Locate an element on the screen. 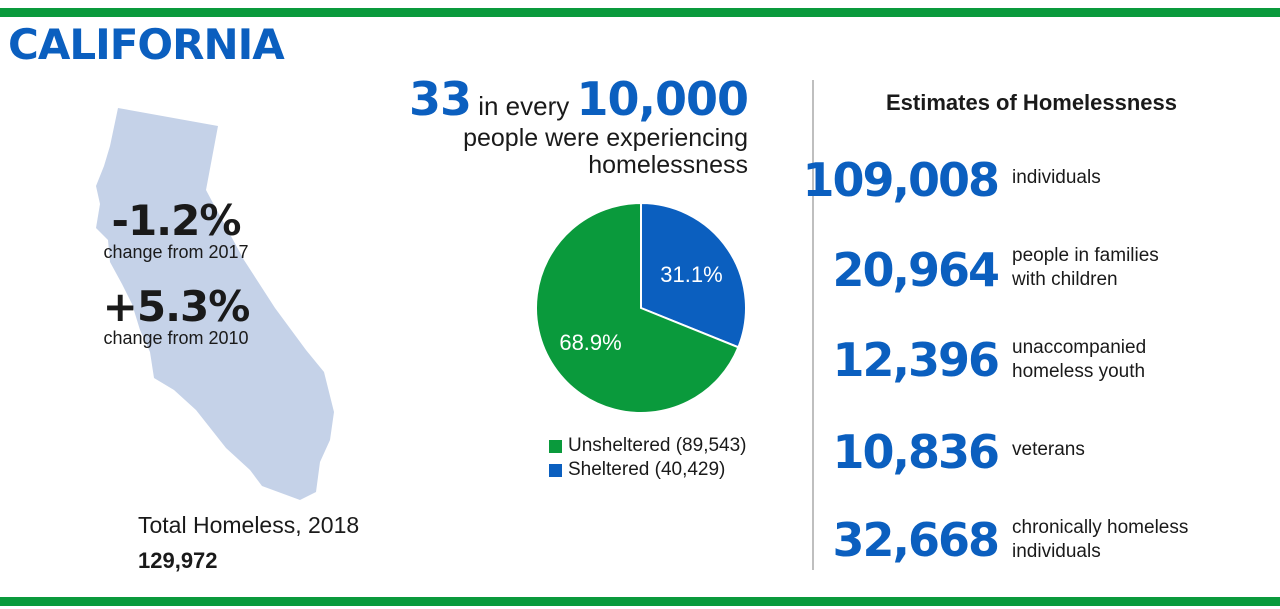 Image resolution: width=1280 pixels, height=609 pixels. estimate-individuals: 109,008 individuals is located at coordinates (1035, 180).